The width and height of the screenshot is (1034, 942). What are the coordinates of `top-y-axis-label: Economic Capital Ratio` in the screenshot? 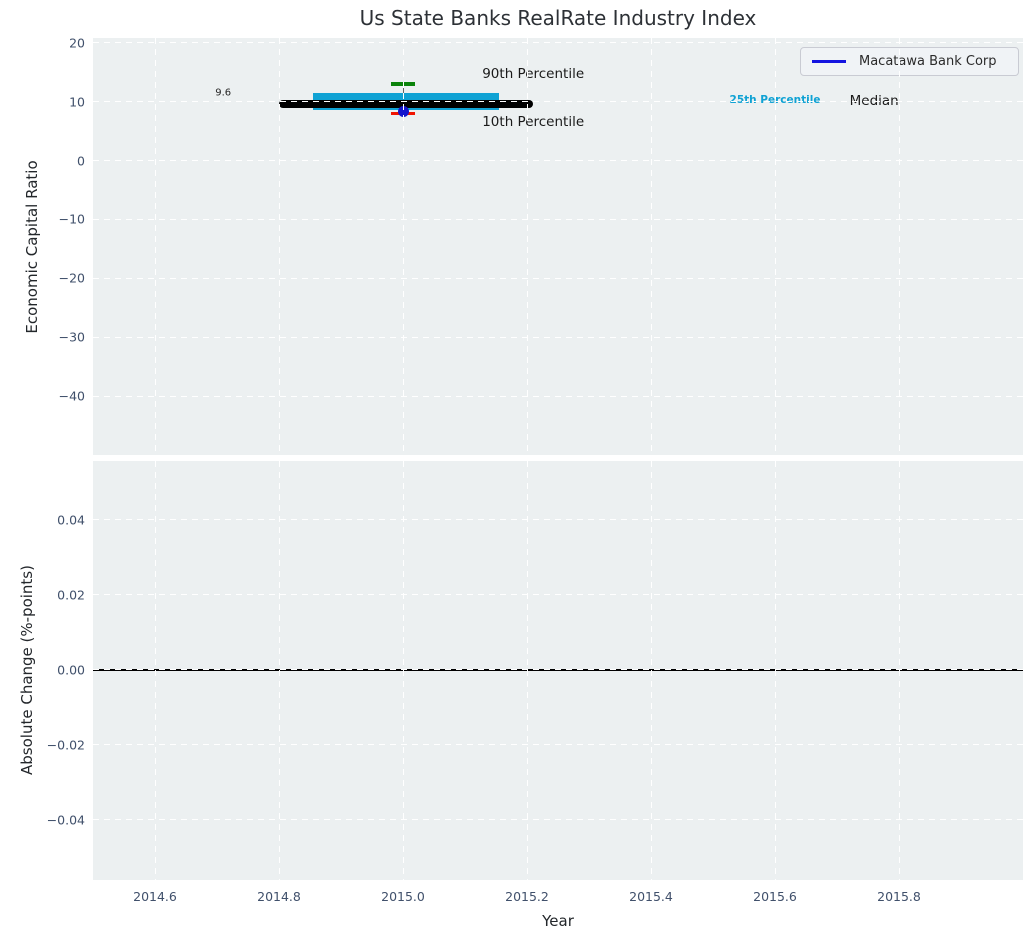 It's located at (32, 247).